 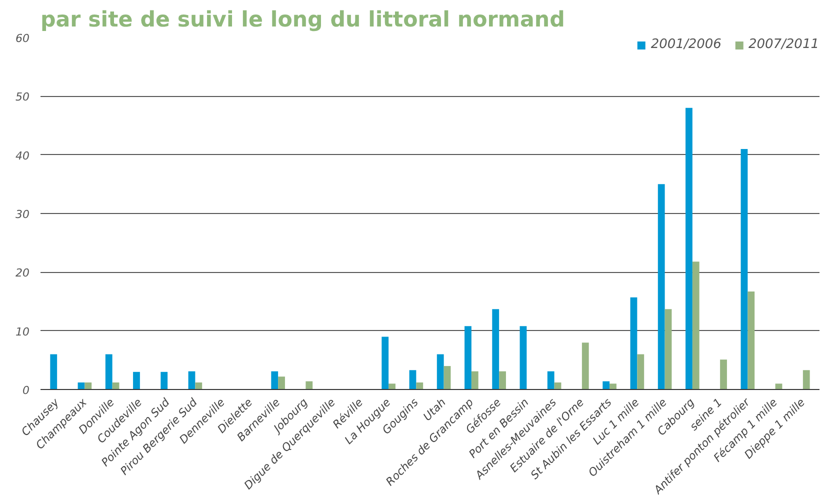 What do you see at coordinates (23, 214) in the screenshot?
I see `y-tick-label: 30` at bounding box center [23, 214].